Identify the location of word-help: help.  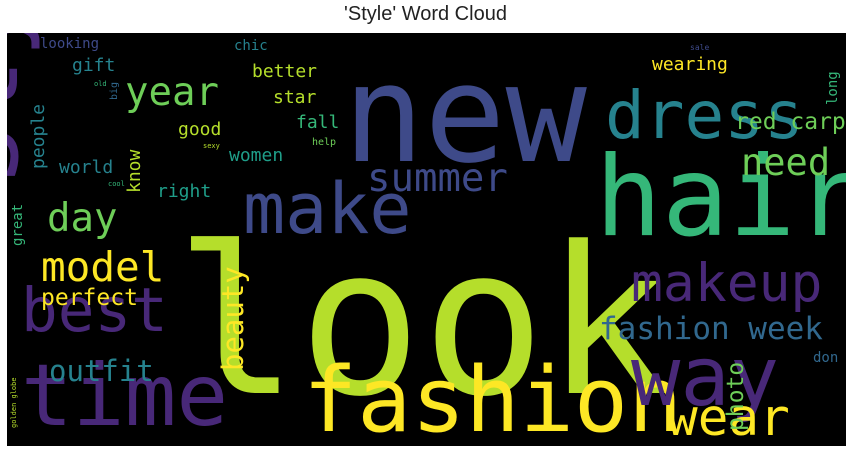
(324, 142).